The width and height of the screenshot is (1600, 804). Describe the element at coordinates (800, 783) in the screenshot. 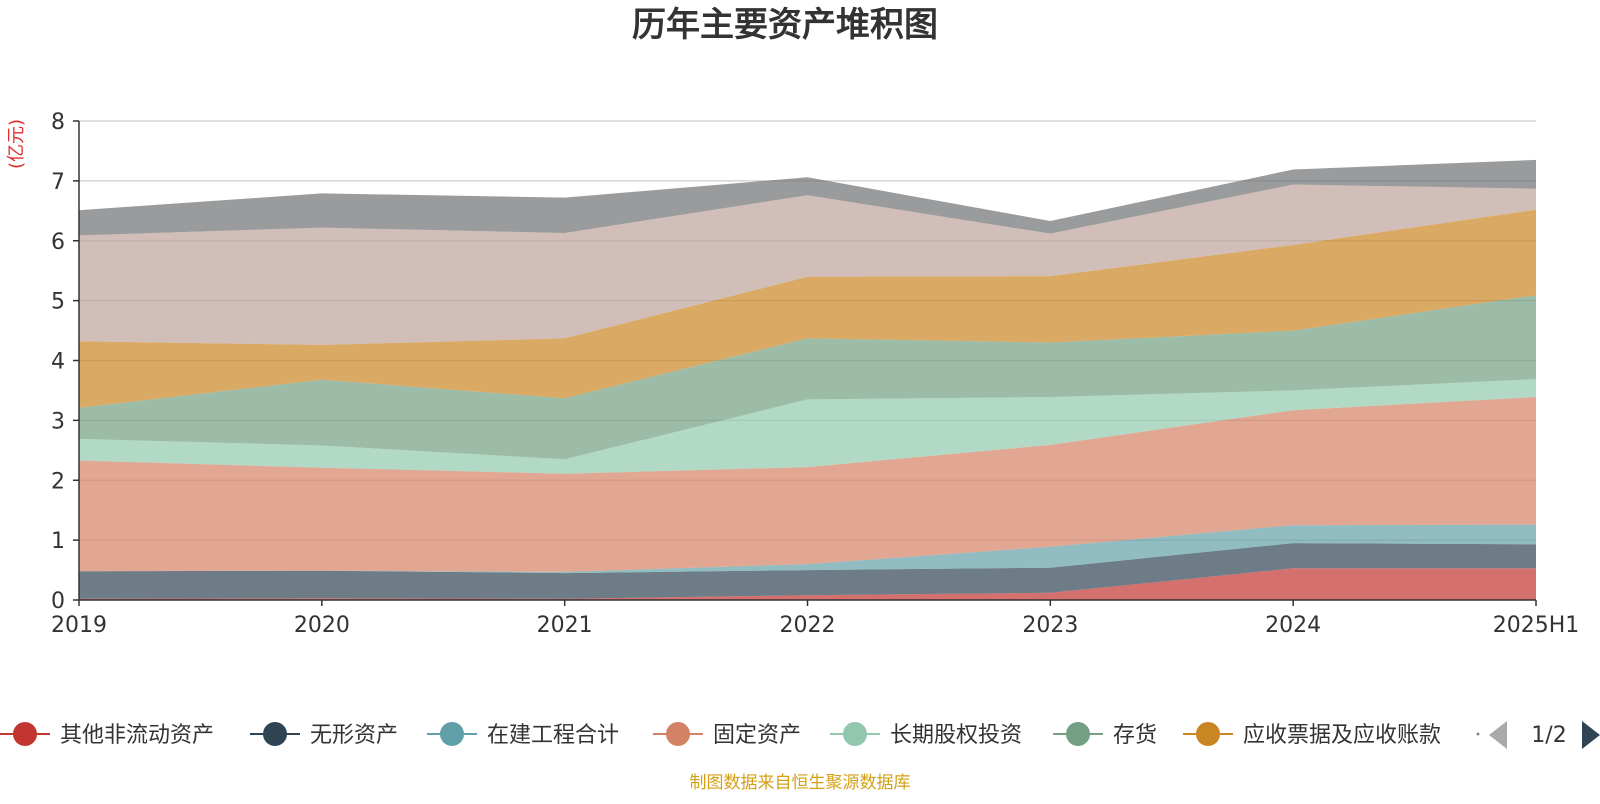

I see `data-source-text: 制图数据来自恒生聚源数据库` at that location.